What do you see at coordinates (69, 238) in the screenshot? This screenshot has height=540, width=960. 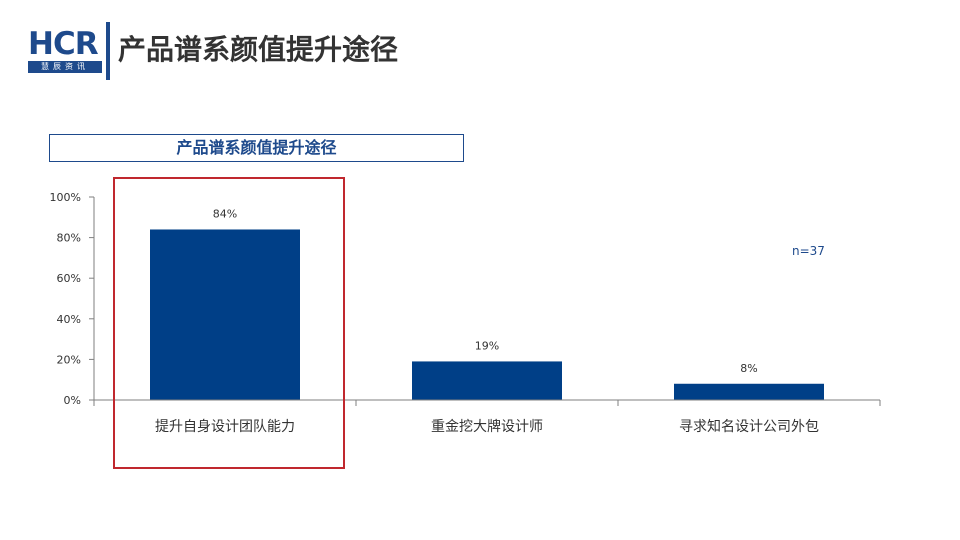 I see `y-tick-label: 80%` at bounding box center [69, 238].